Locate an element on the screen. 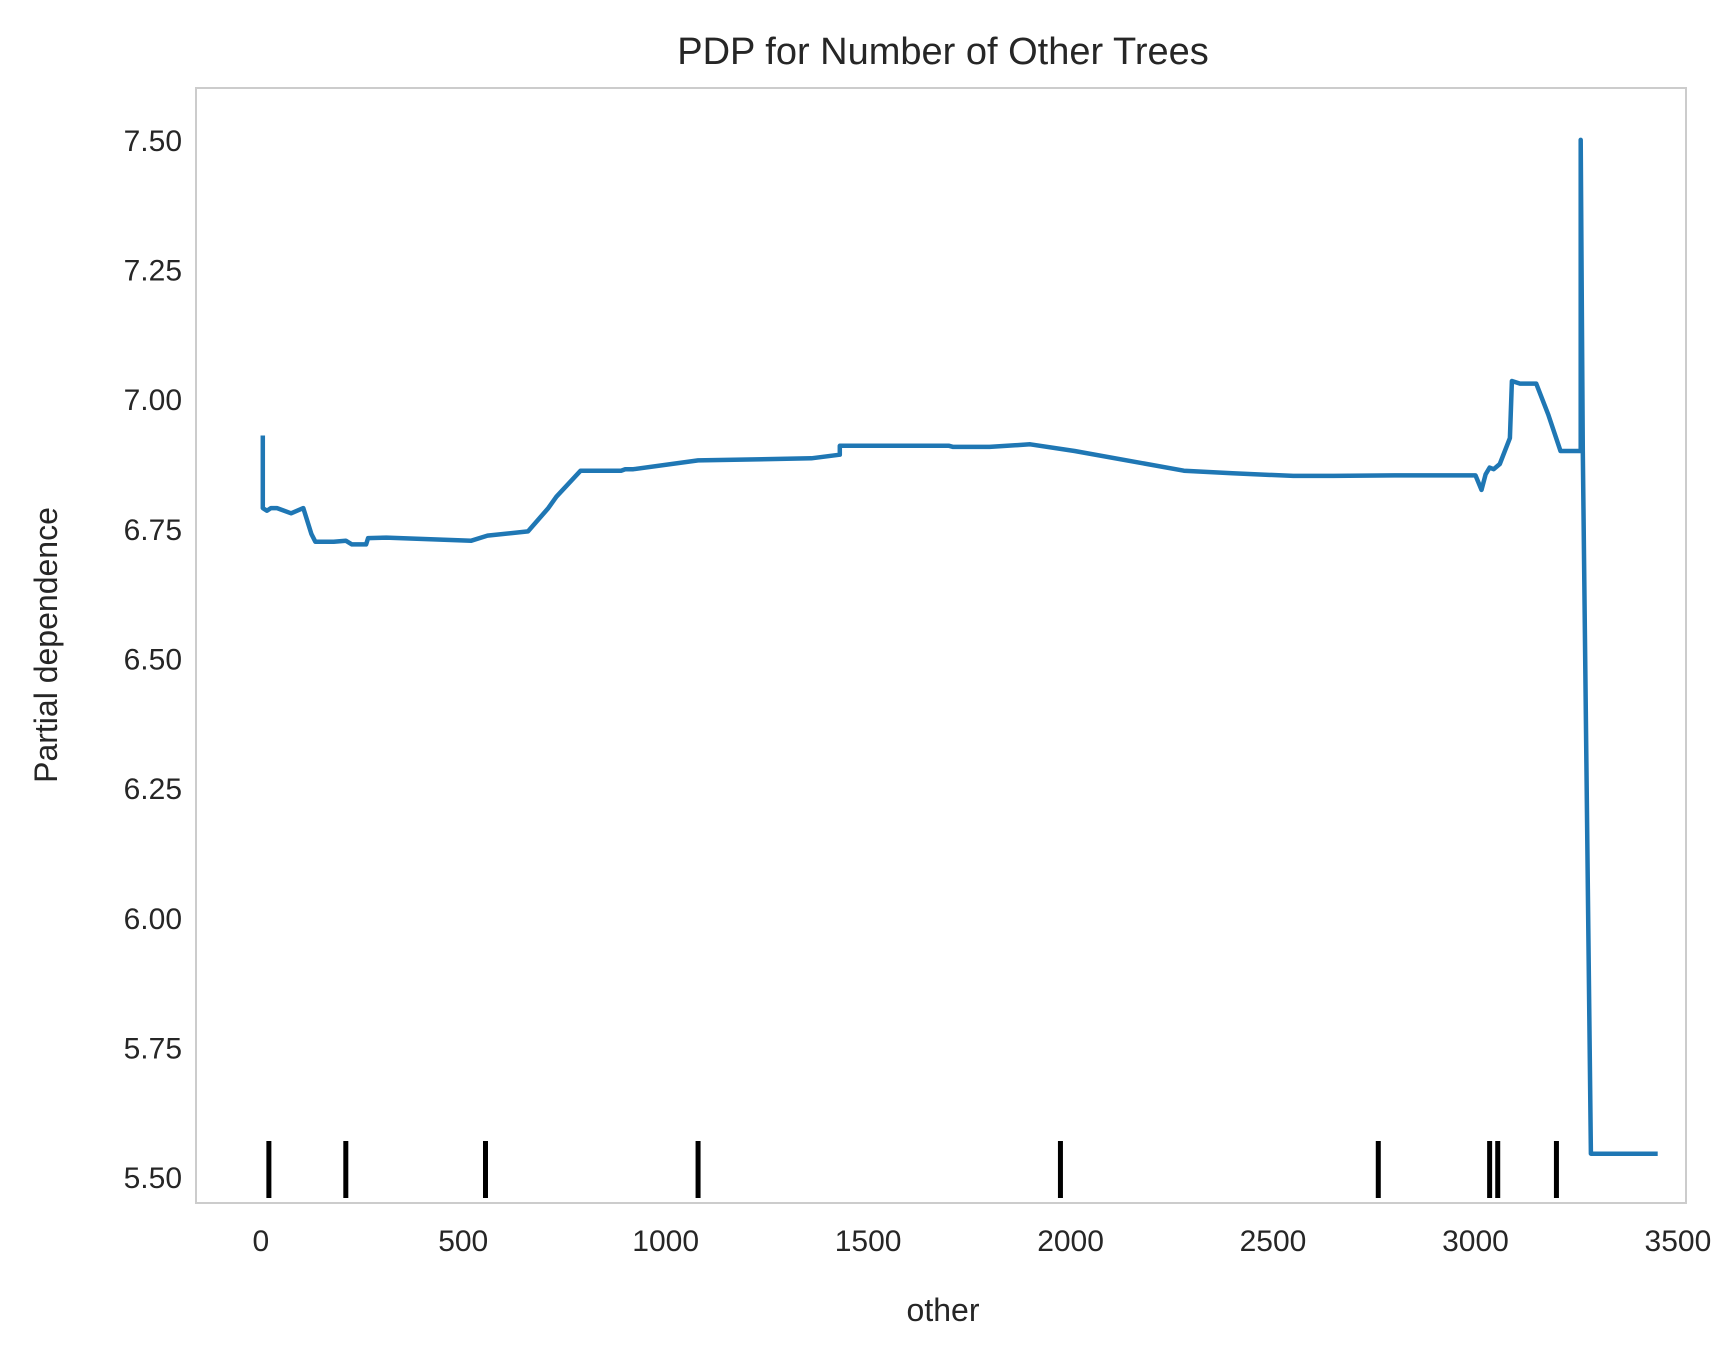 The width and height of the screenshot is (1712, 1351). x-axis-label: other is located at coordinates (943, 1310).